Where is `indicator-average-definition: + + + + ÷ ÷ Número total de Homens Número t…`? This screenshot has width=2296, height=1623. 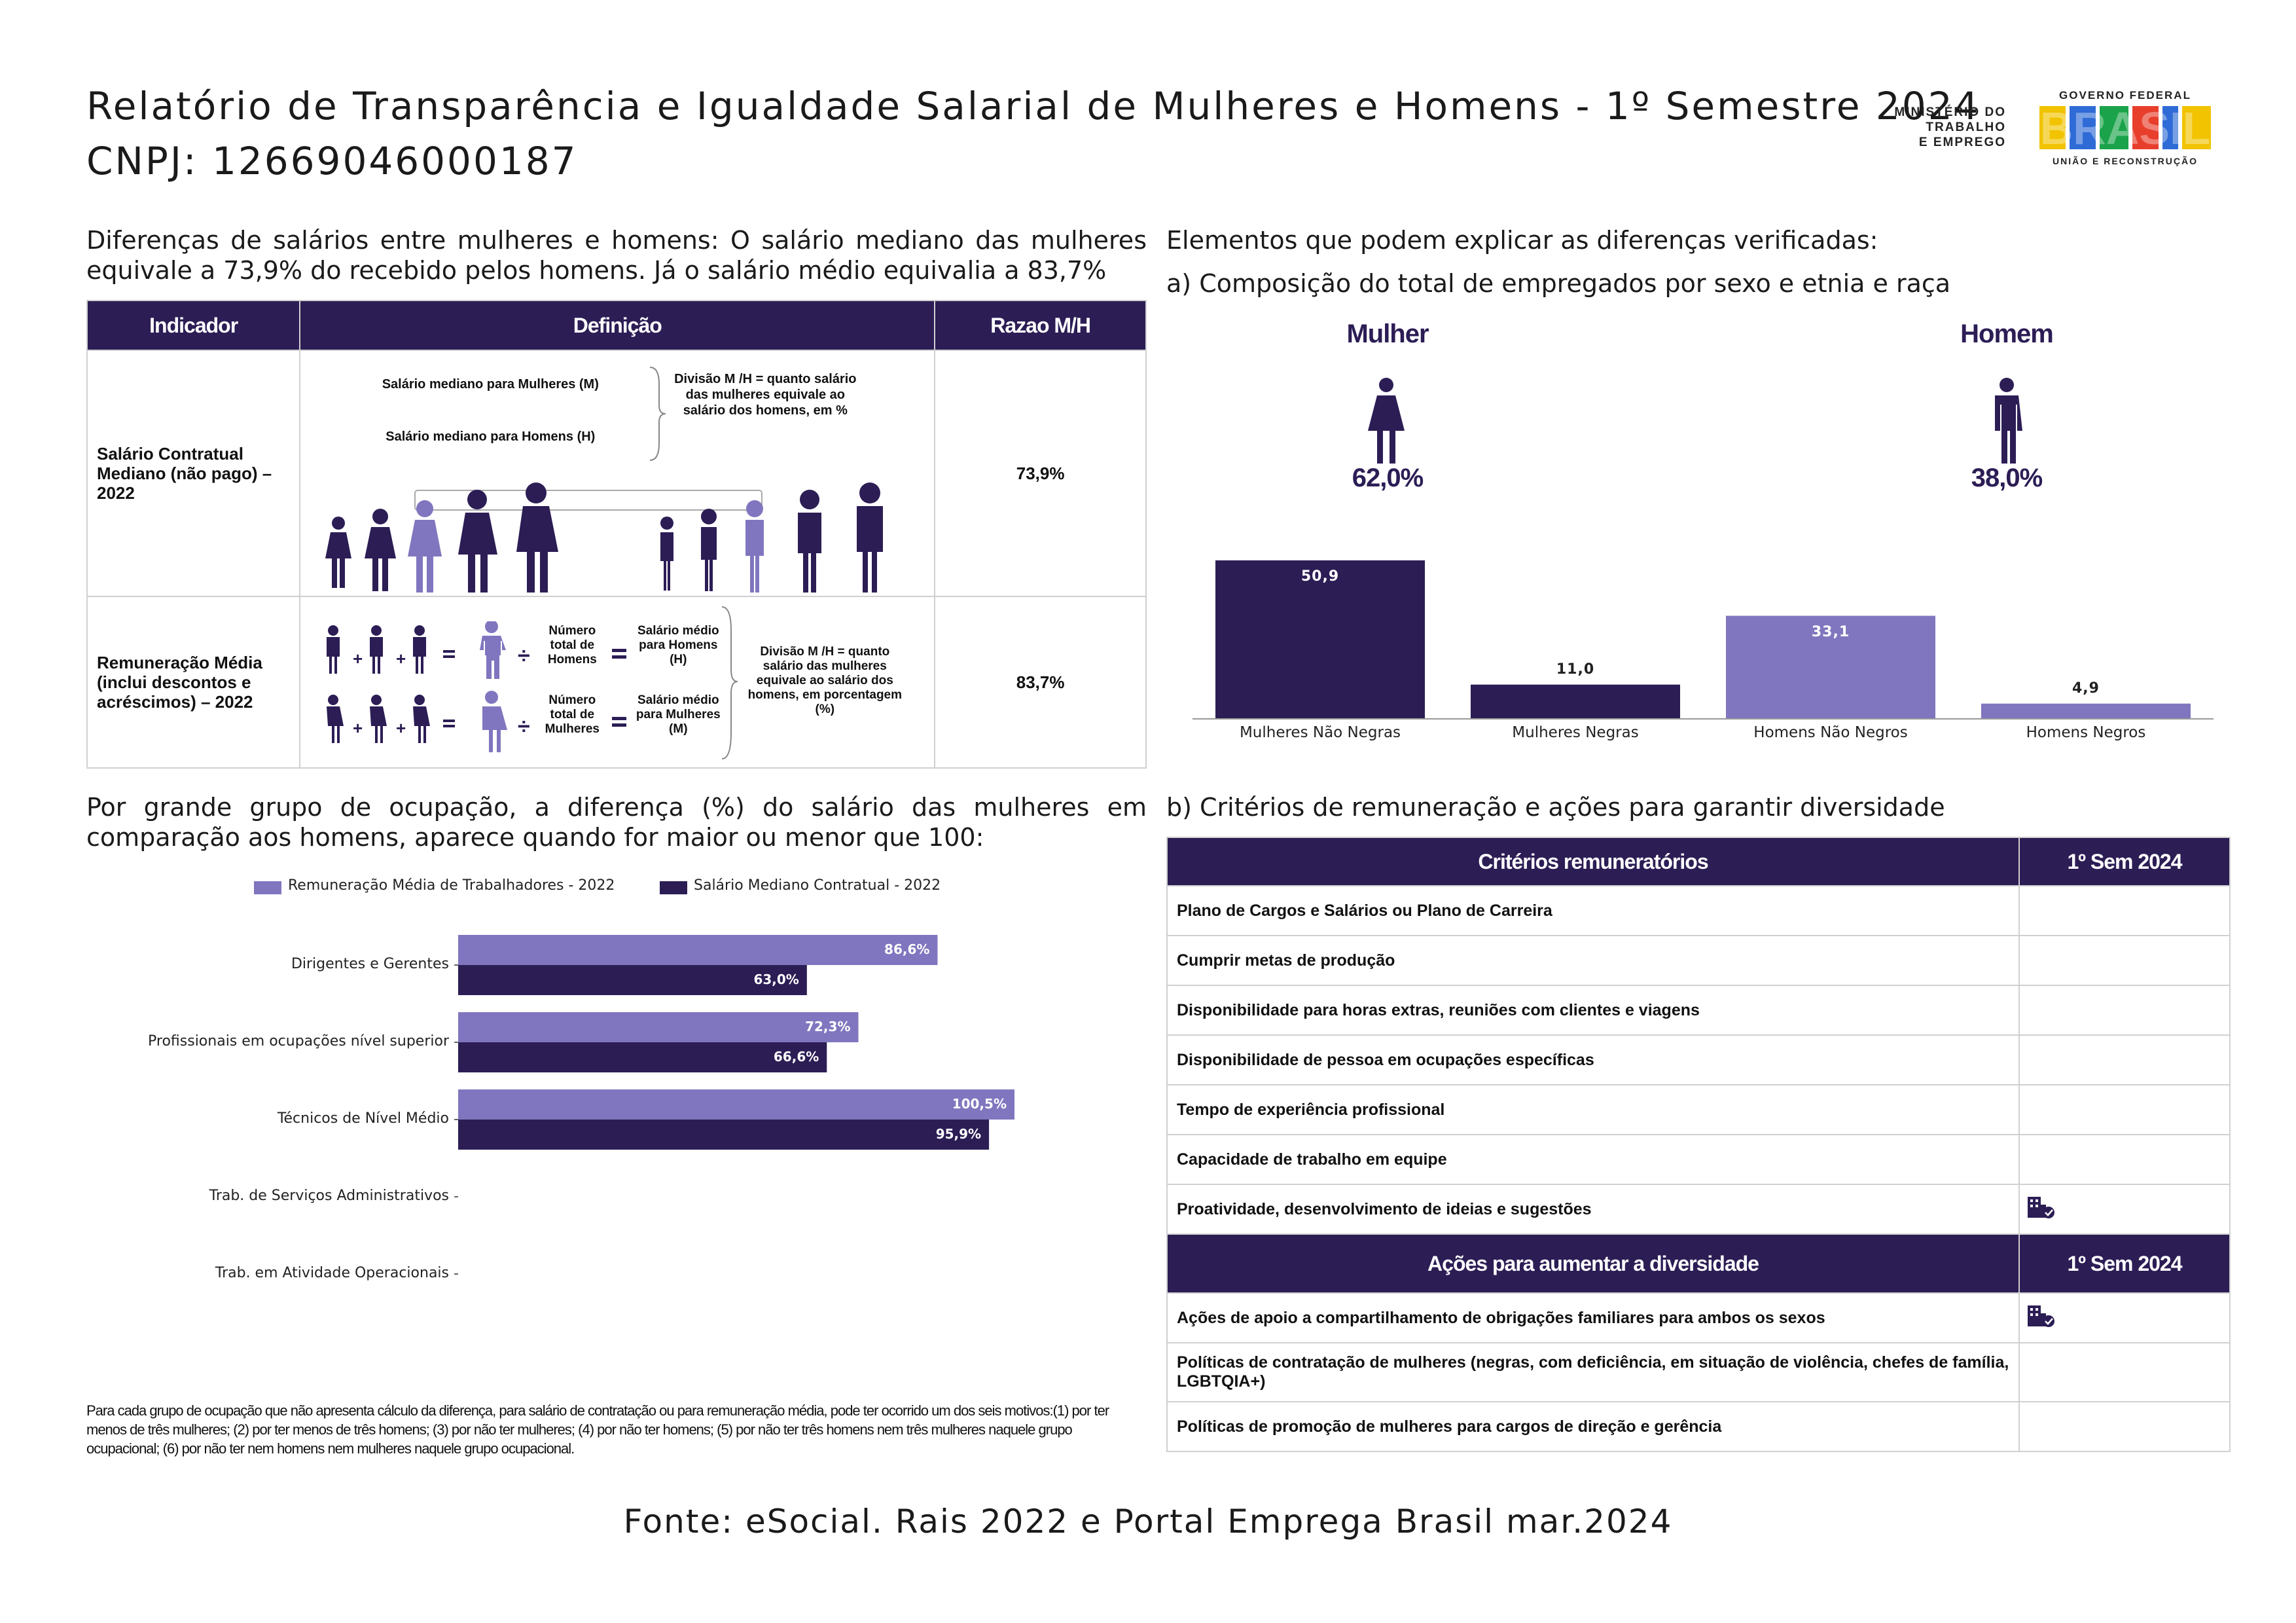
indicator-average-definition: + + + + ÷ ÷ Número total de Homens Número t… is located at coordinates (617, 682).